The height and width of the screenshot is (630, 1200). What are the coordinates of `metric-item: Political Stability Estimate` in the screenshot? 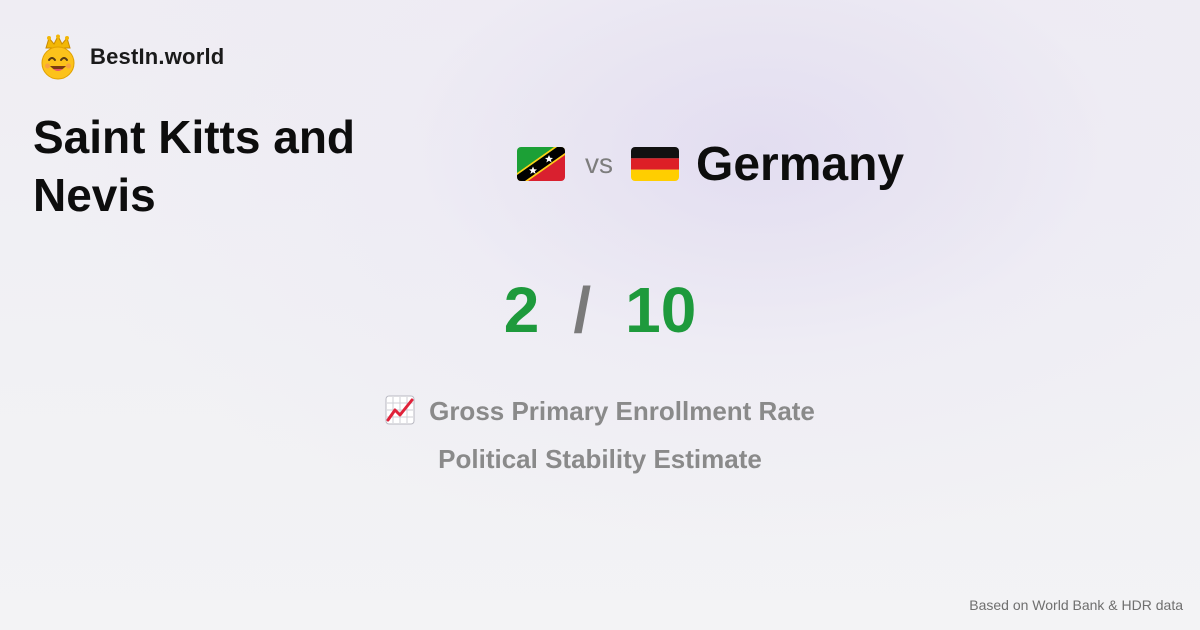 It's located at (600, 459).